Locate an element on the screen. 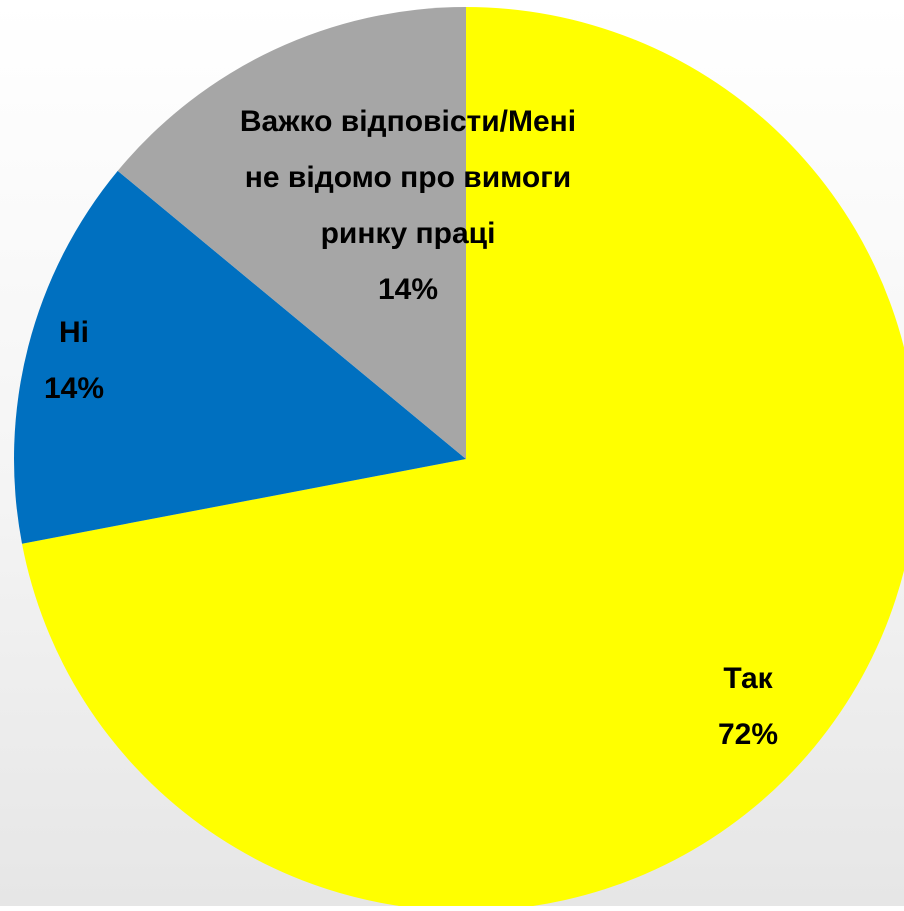 Image resolution: width=904 pixels, height=911 pixels. slice-hard-to-say-label-line: ринку праці is located at coordinates (408, 233).